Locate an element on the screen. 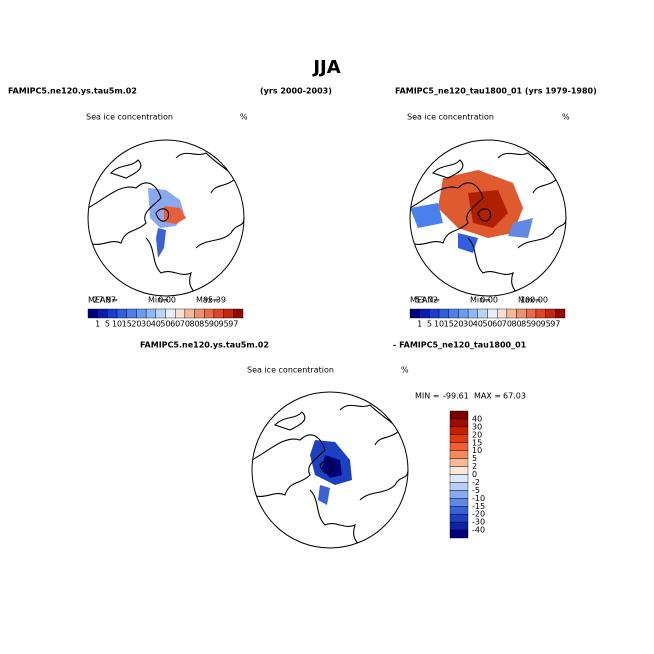  colorbar-label: 15 is located at coordinates (127, 324).